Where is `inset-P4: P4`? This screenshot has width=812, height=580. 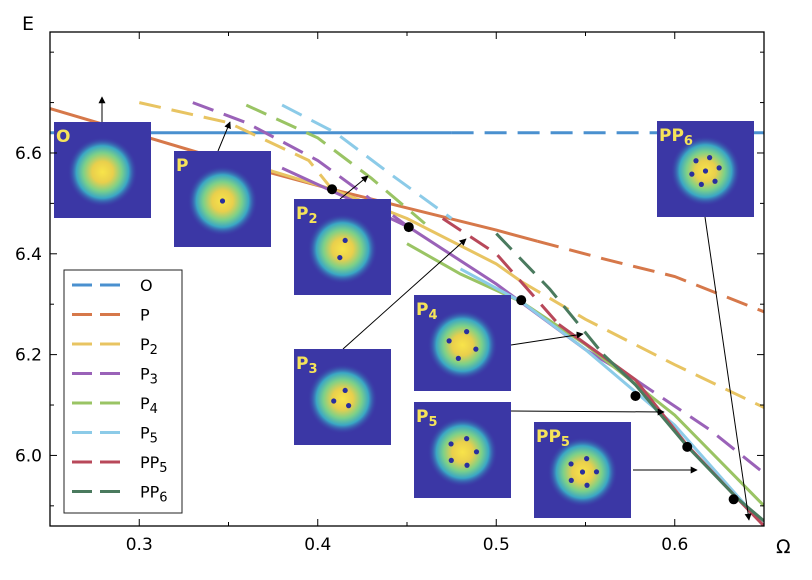
inset-P4: P4 is located at coordinates (462, 343).